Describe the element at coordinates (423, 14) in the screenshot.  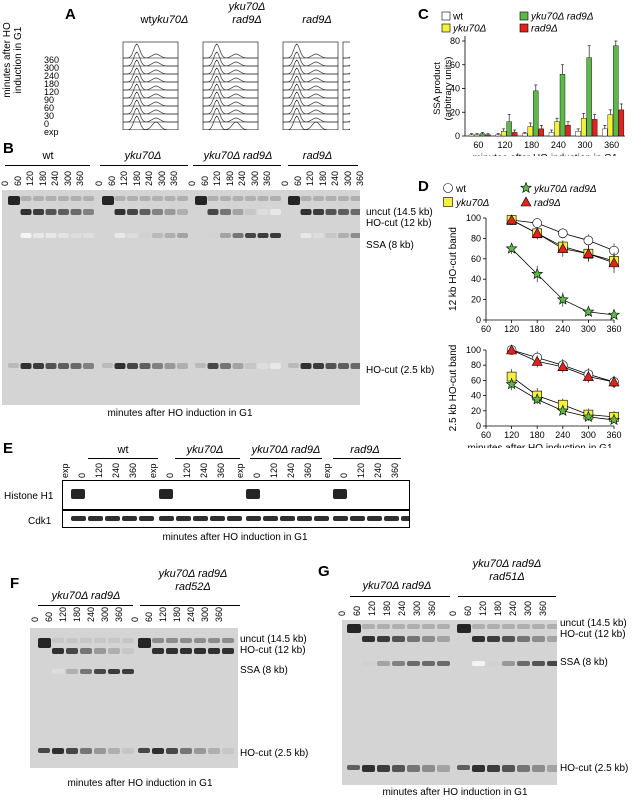
I see `panel-label-c: C` at that location.